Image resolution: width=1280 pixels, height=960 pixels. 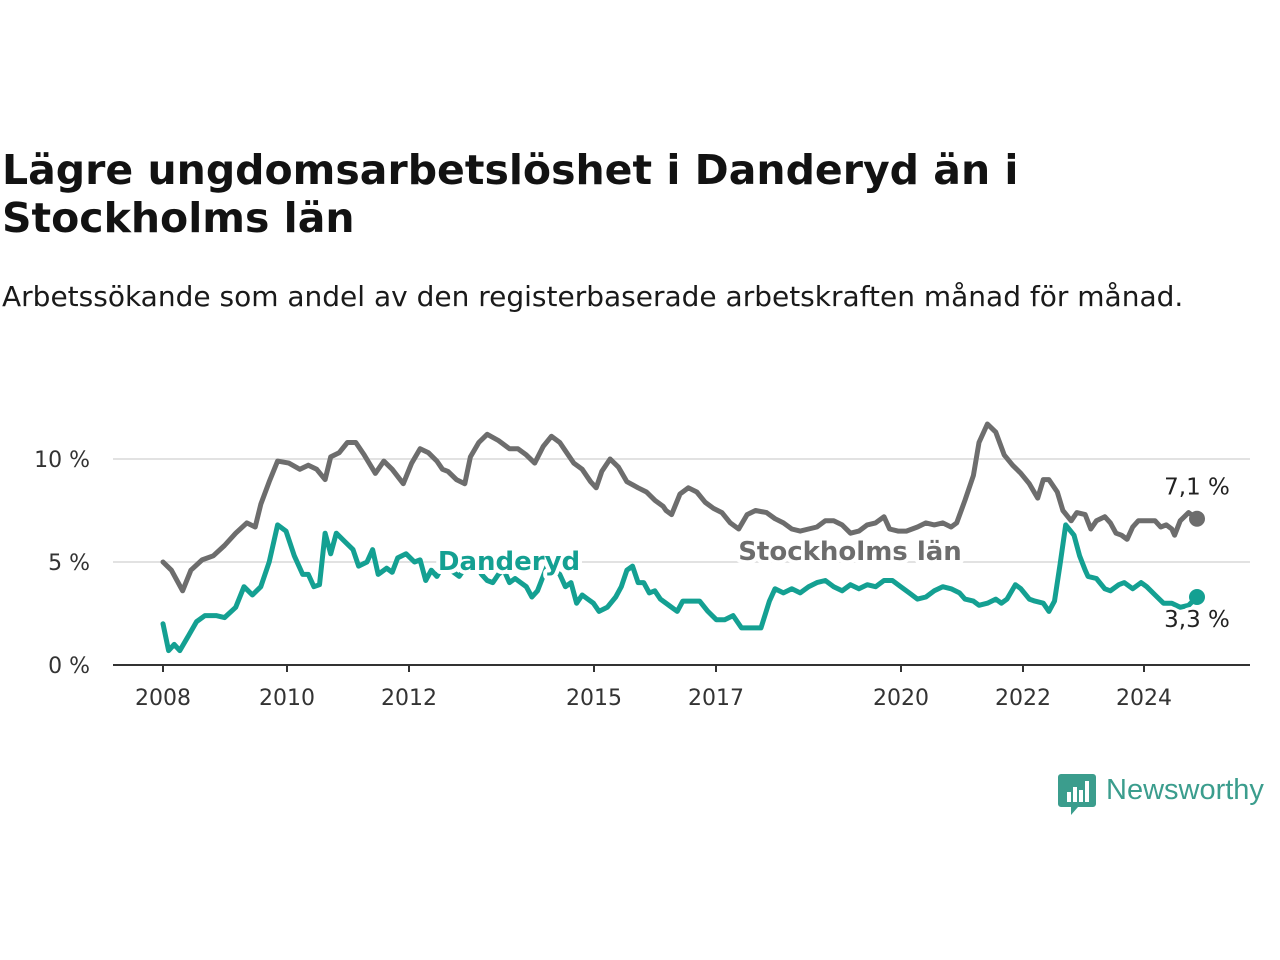 What do you see at coordinates (509, 562) in the screenshot?
I see `series-name-label: Danderyd` at bounding box center [509, 562].